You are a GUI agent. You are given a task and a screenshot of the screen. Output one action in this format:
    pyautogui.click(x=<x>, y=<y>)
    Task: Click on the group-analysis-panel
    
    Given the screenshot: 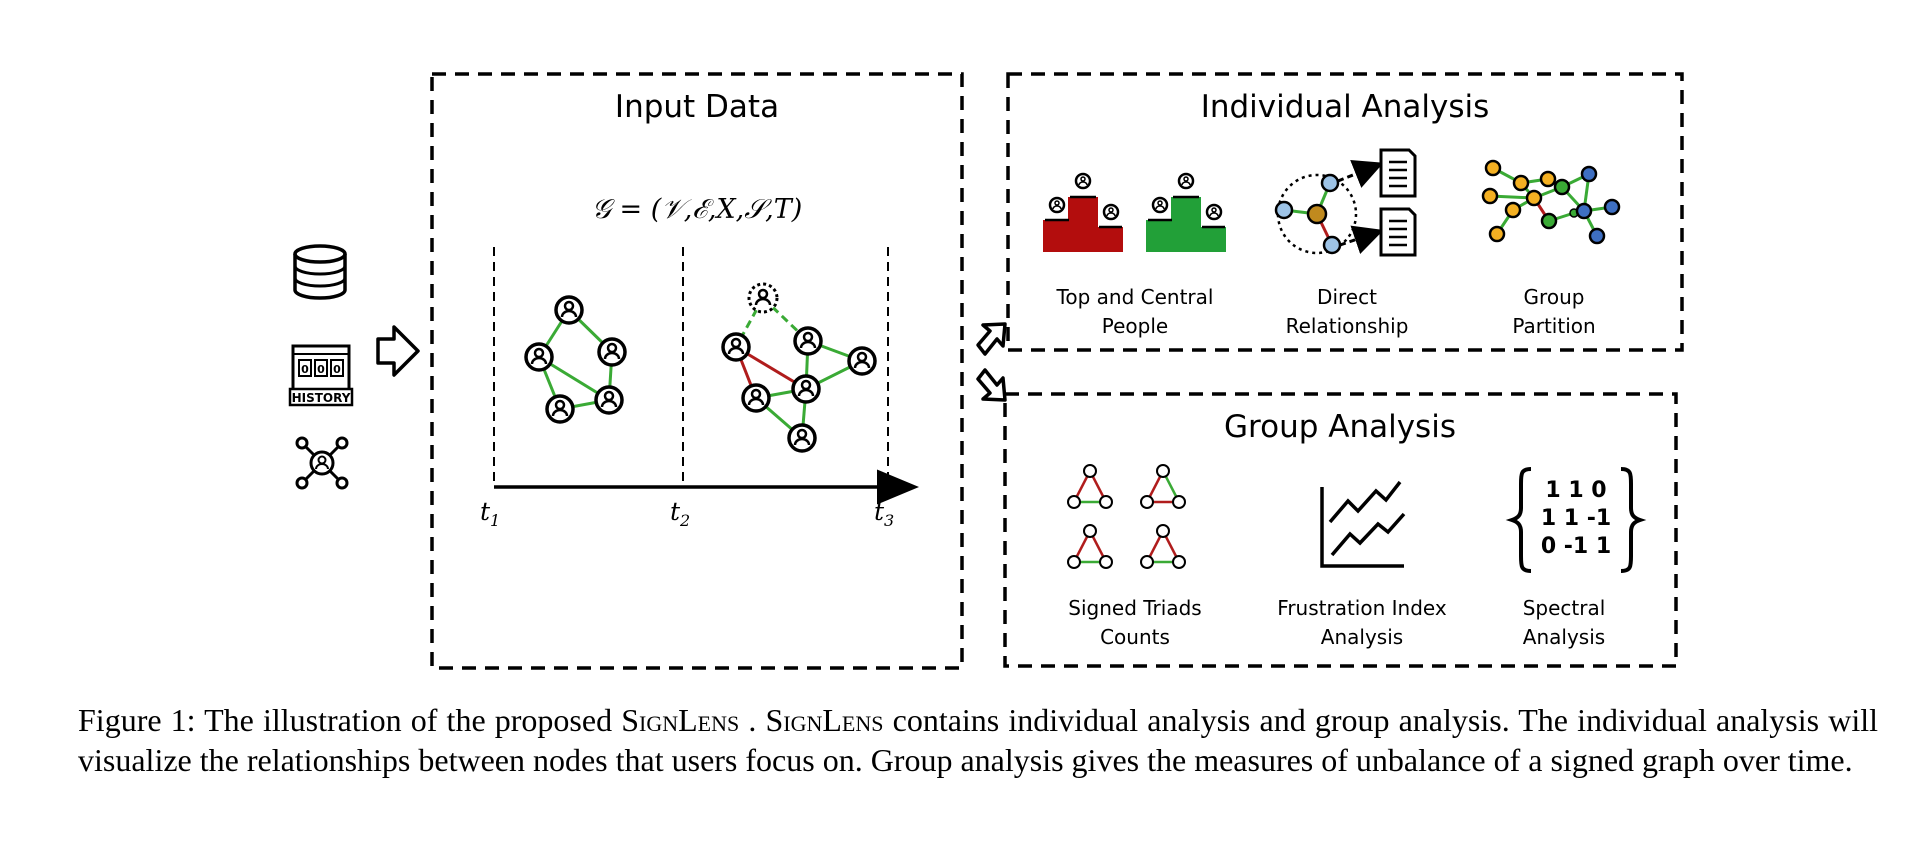 What is the action you would take?
    pyautogui.click(x=1340, y=530)
    